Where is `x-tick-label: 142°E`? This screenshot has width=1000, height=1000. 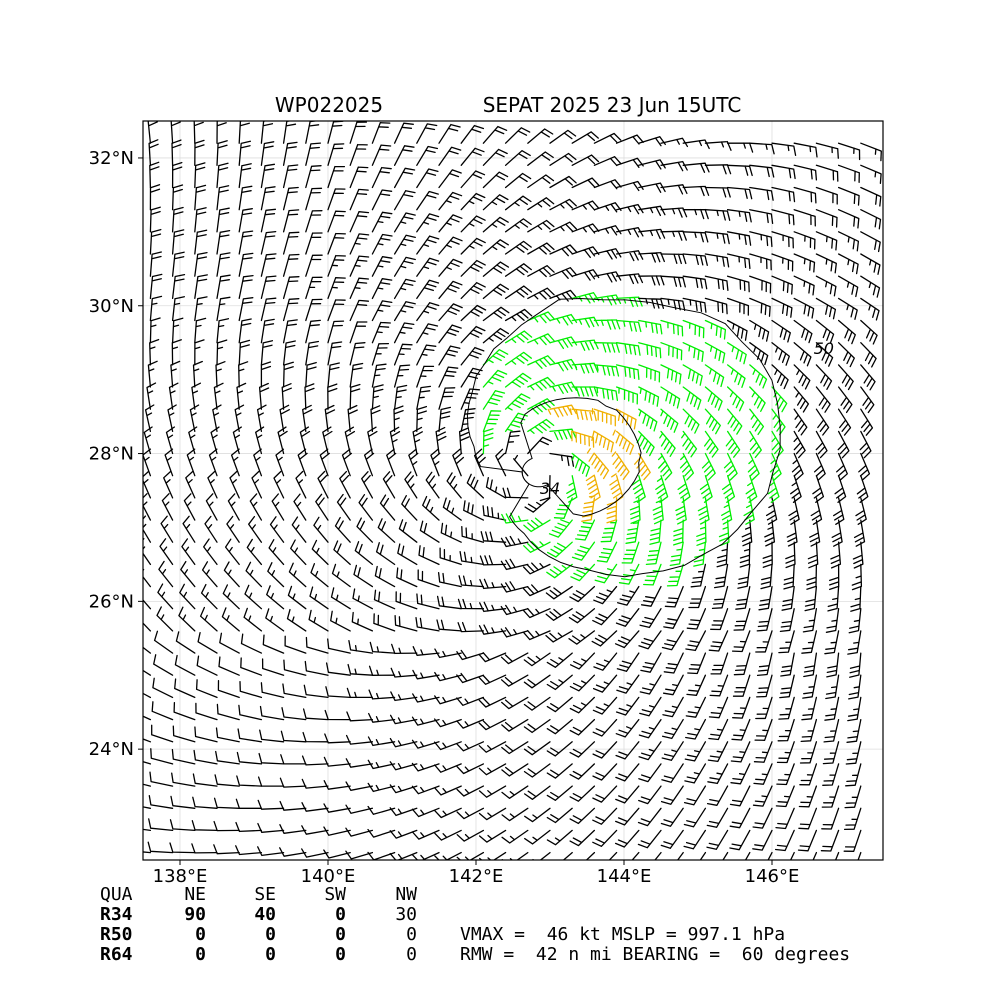 x-tick-label: 142°E is located at coordinates (476, 876).